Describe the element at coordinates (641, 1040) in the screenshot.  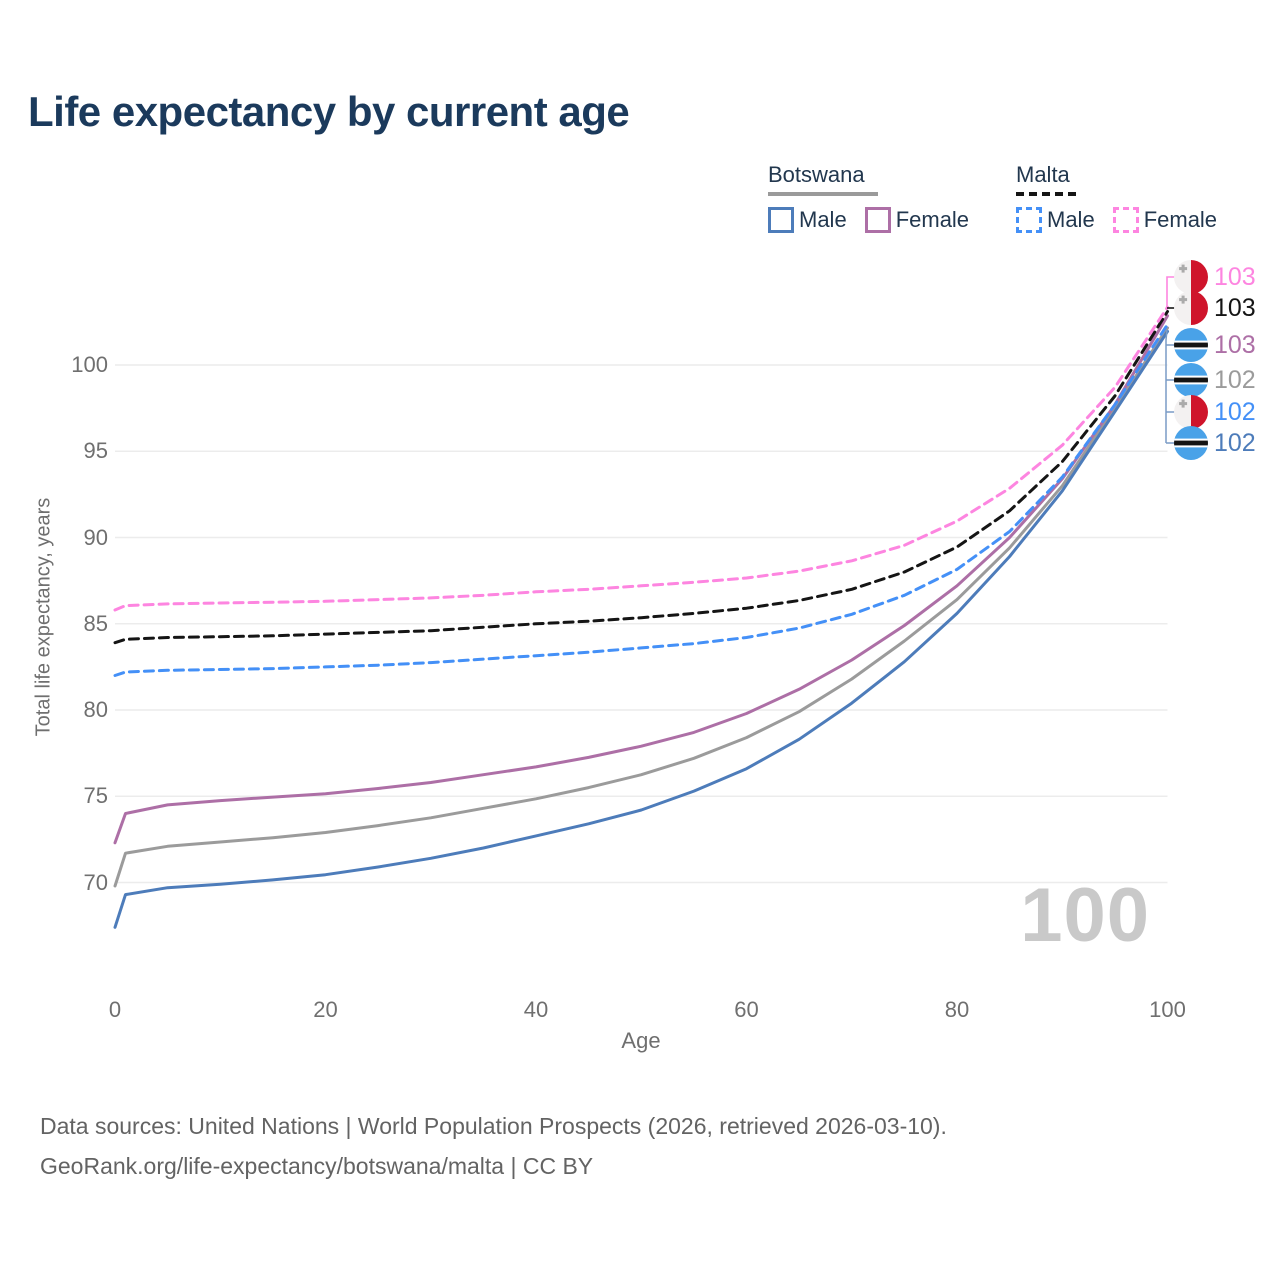
I see `x-axis-title: Age` at that location.